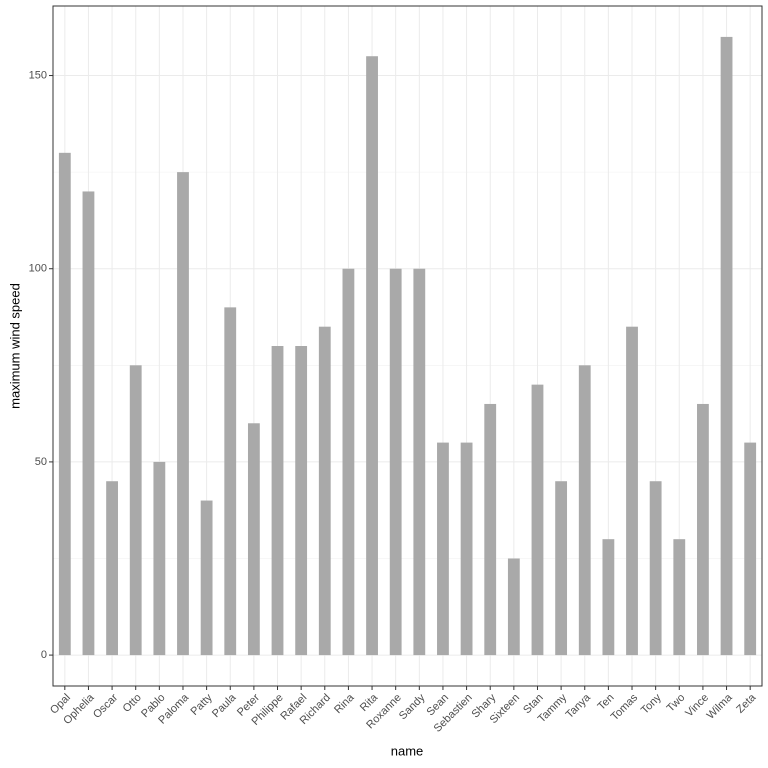  I want to click on y-tick-label: 150, so click(38, 75).